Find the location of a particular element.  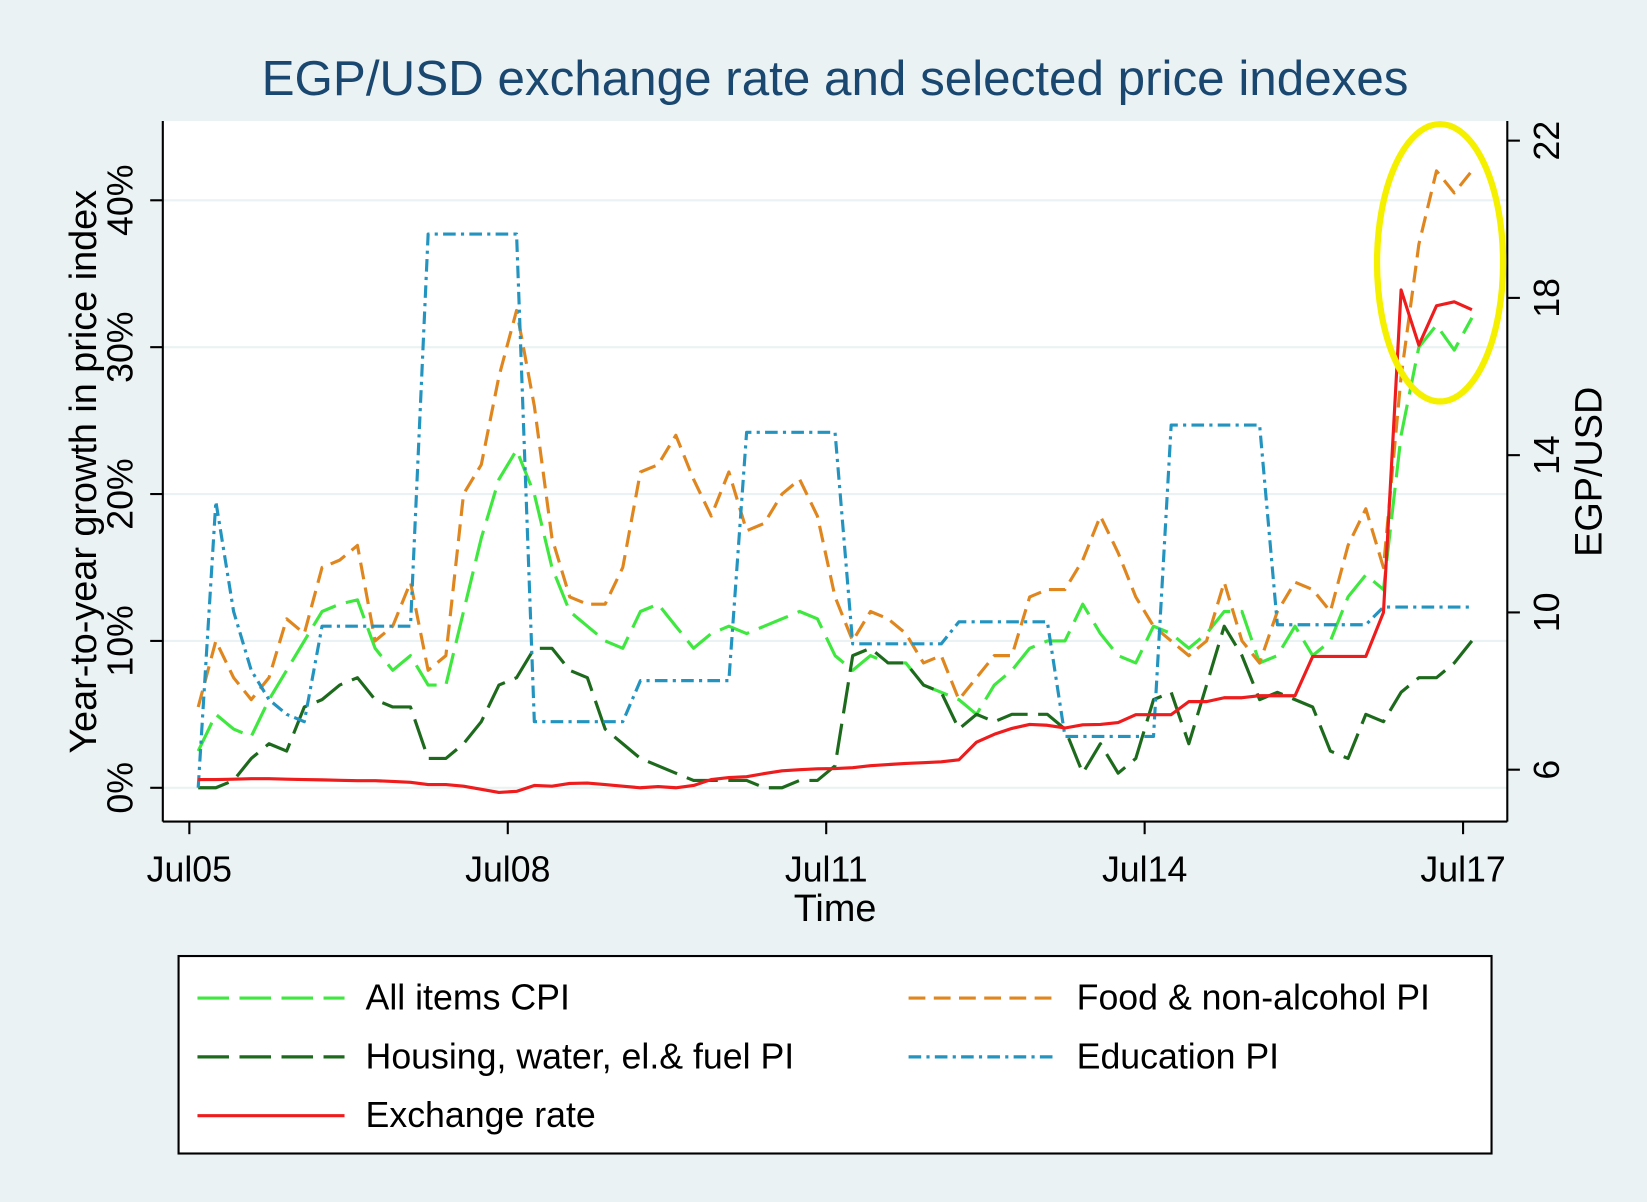

legend-label: All items CPI is located at coordinates (468, 998).